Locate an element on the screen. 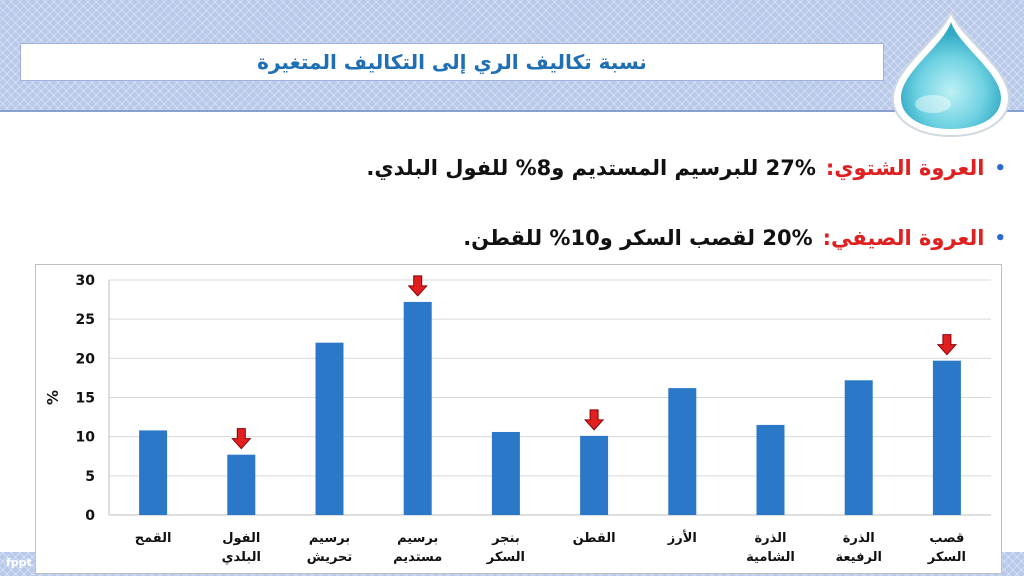 The height and width of the screenshot is (576, 1024). bullet-label: العروة الصيفي: is located at coordinates (903, 238).